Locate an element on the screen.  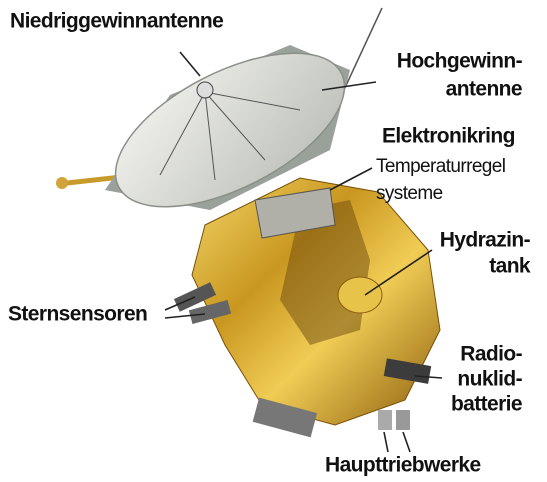
label: Niedriggewinnantenne is located at coordinates (116, 21).